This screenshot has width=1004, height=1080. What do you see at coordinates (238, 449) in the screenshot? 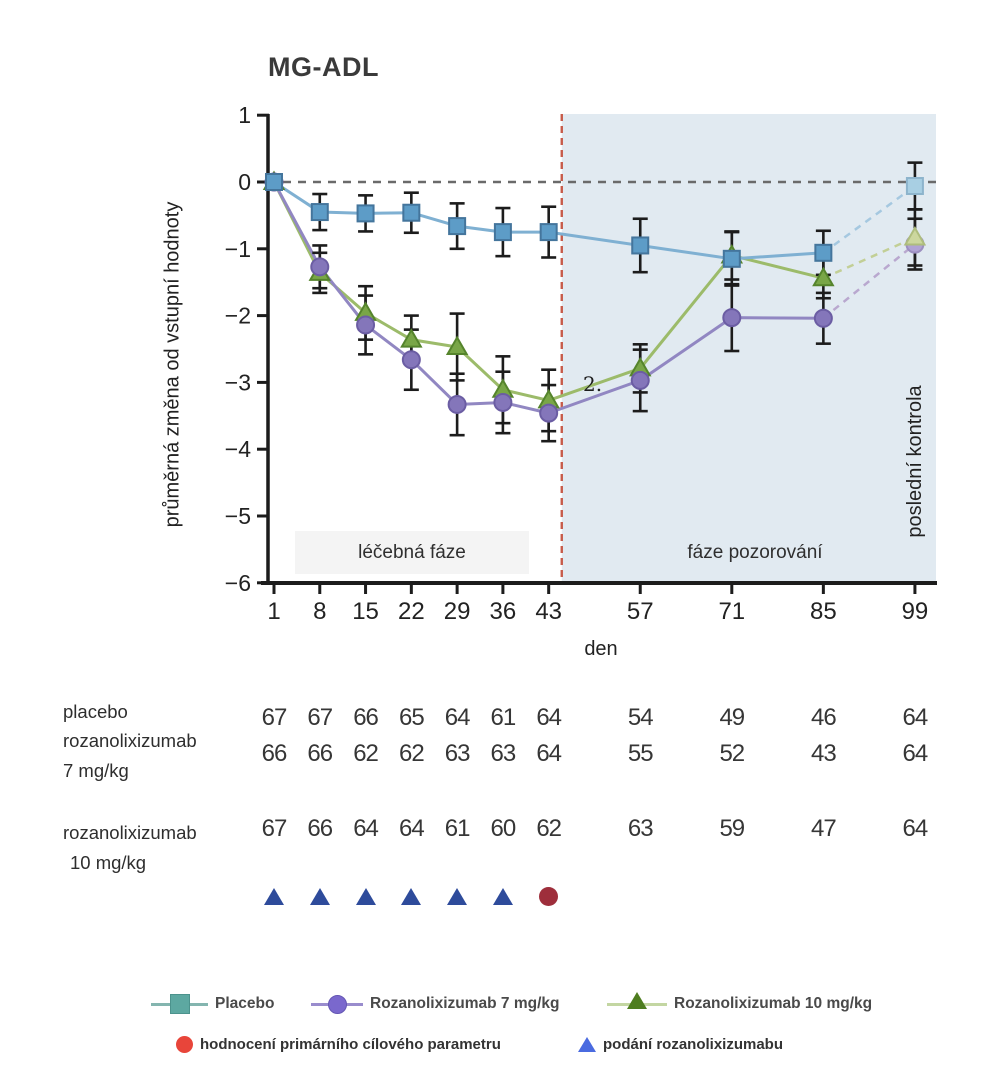
I see `y-tick-label: −4` at bounding box center [238, 449].